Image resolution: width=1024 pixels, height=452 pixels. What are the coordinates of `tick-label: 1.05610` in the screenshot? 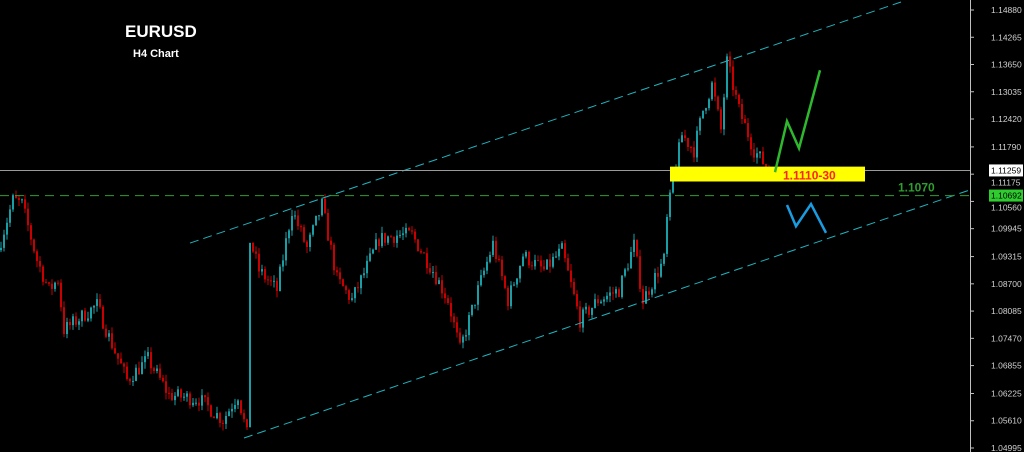 It's located at (1006, 421).